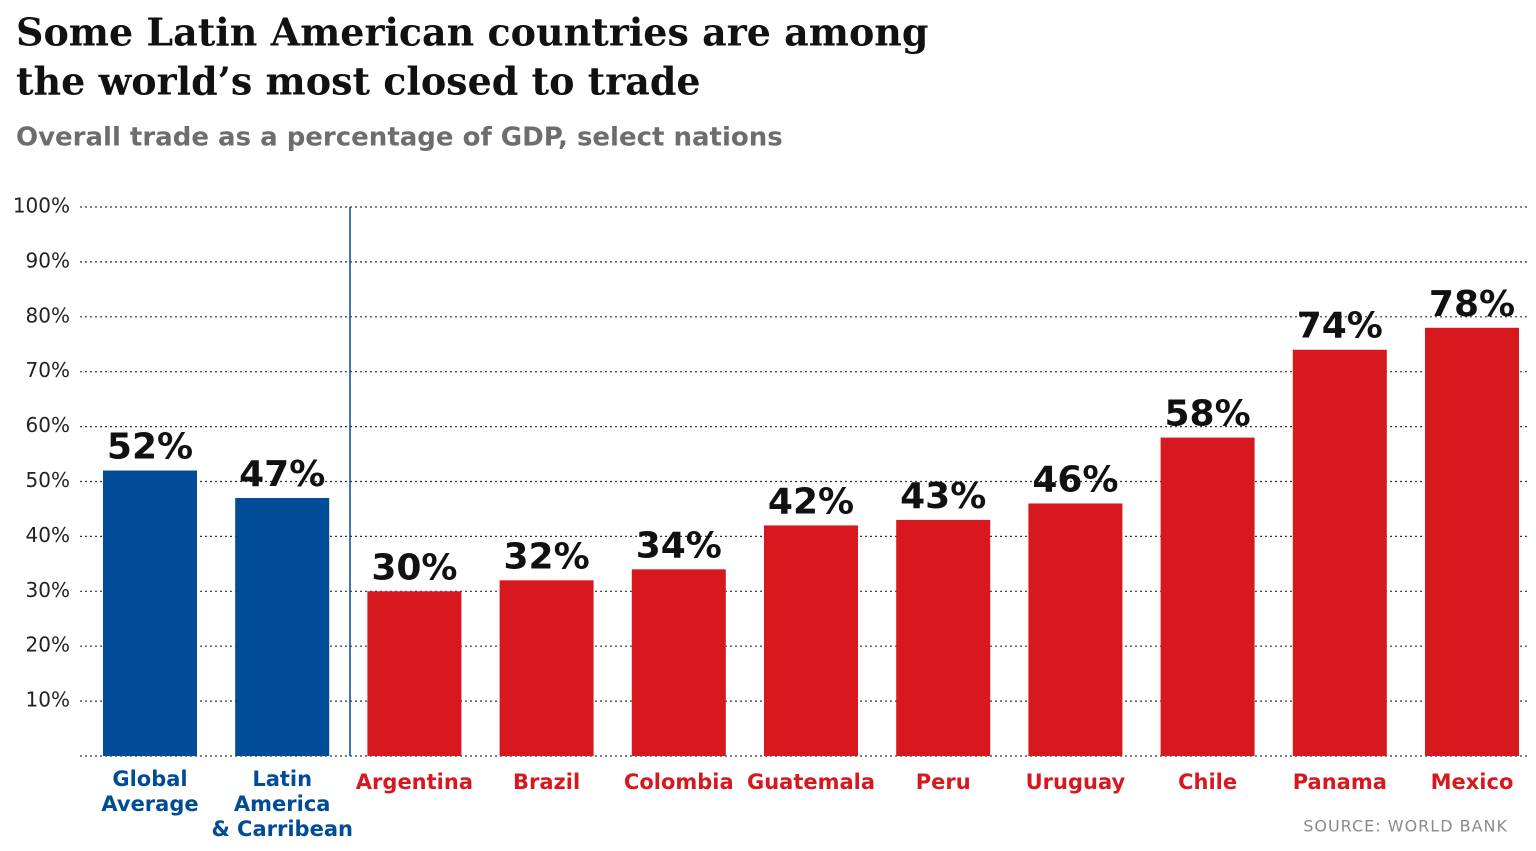 The image size is (1536, 851). Describe the element at coordinates (943, 496) in the screenshot. I see `value-label: 43%` at that location.